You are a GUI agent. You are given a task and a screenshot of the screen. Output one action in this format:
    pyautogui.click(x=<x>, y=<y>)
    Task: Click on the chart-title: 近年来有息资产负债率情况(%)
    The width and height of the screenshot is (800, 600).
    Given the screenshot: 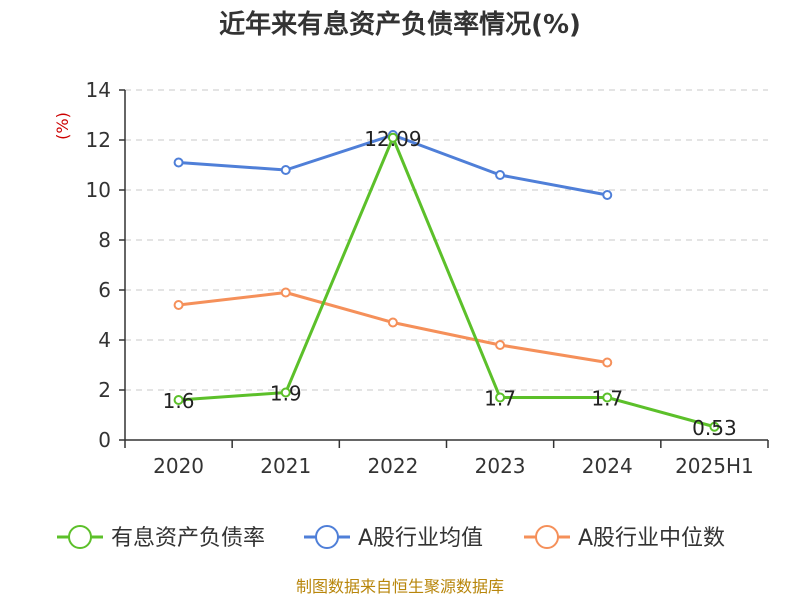 What is the action you would take?
    pyautogui.click(x=400, y=24)
    